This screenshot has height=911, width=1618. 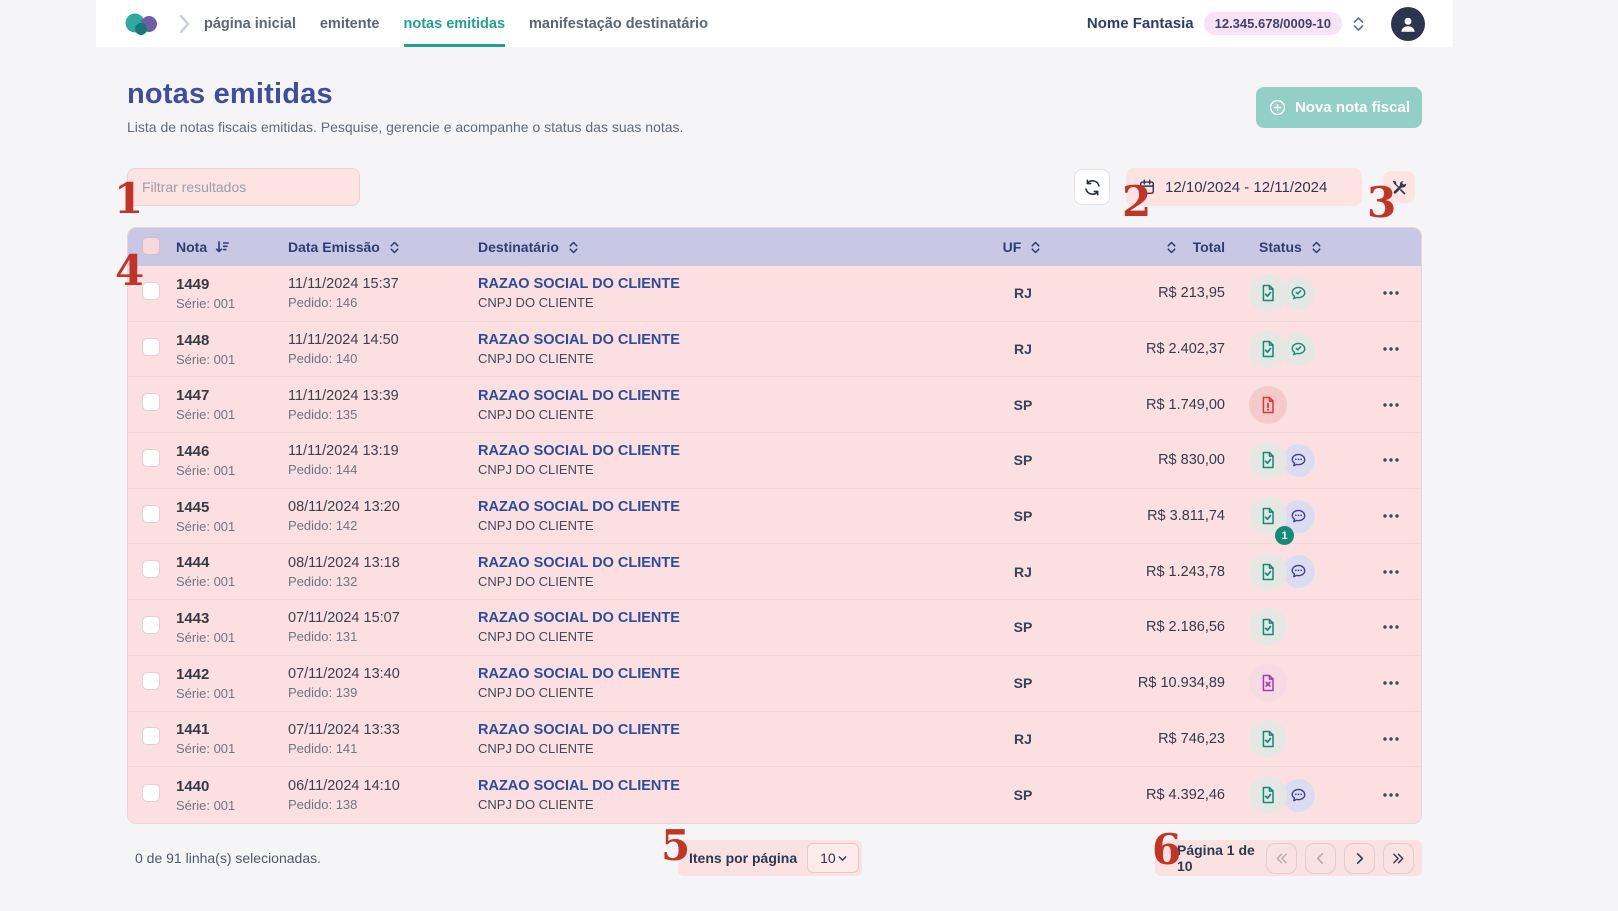 What do you see at coordinates (1399, 187) in the screenshot?
I see `advanced-filters-button` at bounding box center [1399, 187].